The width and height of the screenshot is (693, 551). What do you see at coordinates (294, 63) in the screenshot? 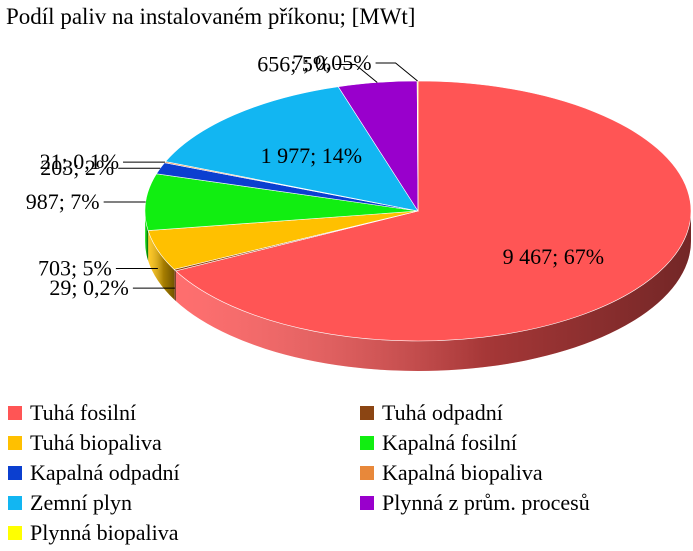
I see `data-label-plynna-z-prum-procesu: 656; 5%` at bounding box center [294, 63].